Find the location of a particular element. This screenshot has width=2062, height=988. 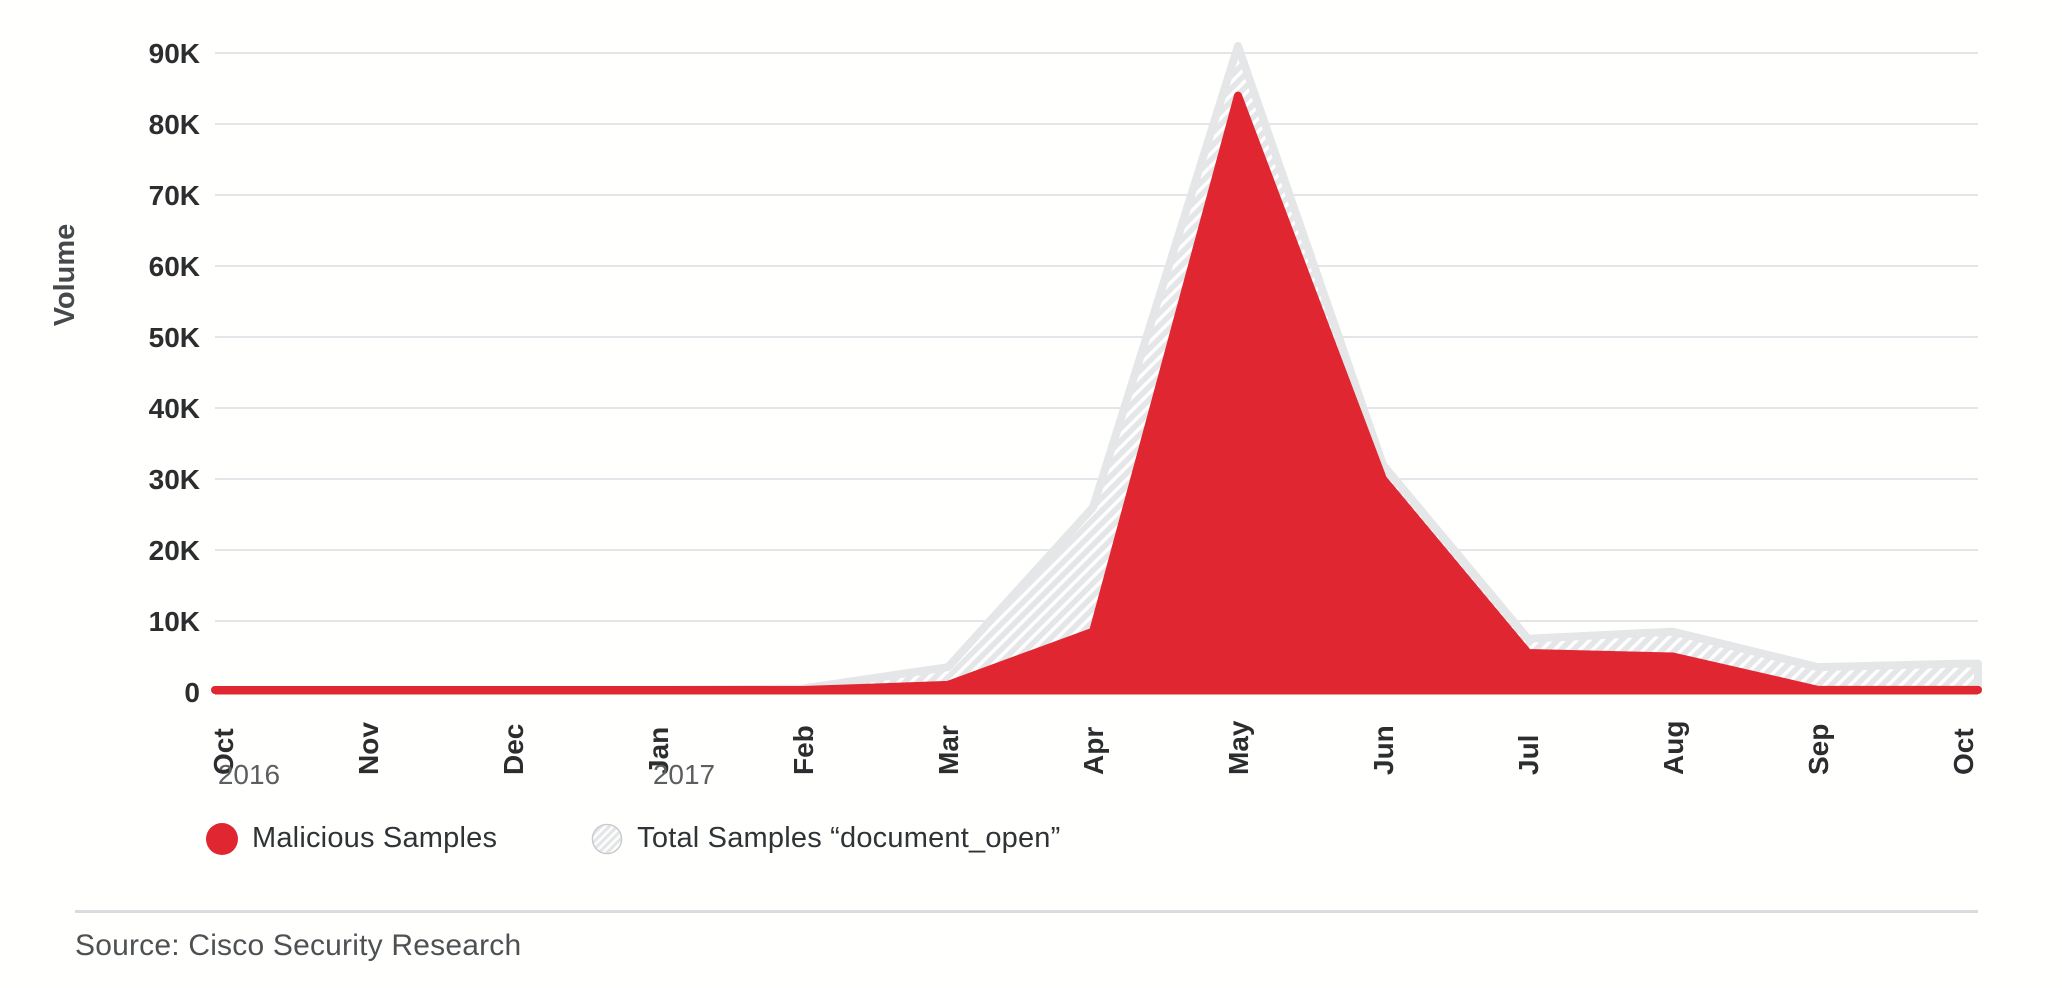

x-tick-label: Aug is located at coordinates (1673, 748).